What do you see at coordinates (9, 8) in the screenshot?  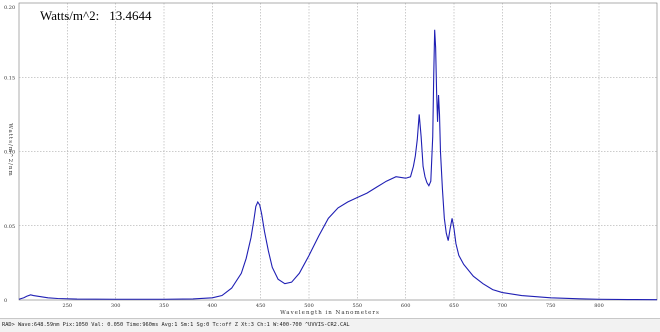 I see `y-tick-label: 0.20` at bounding box center [9, 8].